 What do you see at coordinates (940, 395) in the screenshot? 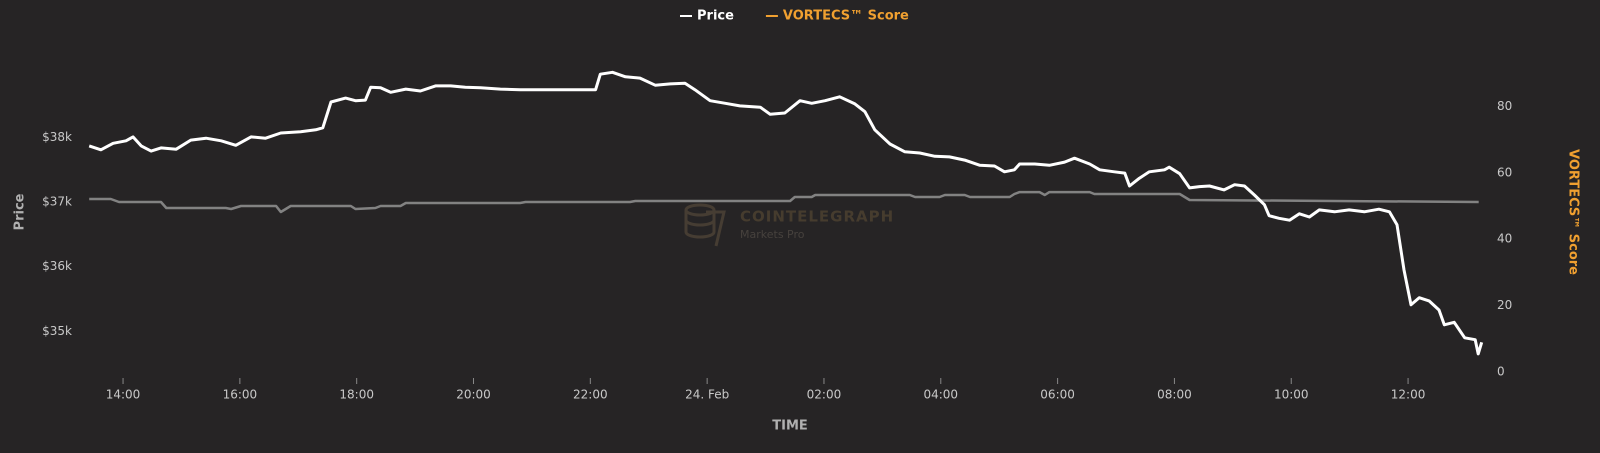
I see `x-tick-label: 04:00` at bounding box center [940, 395].